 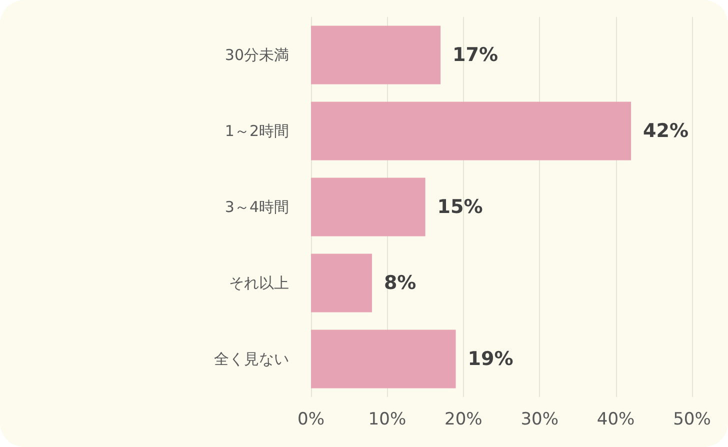 What do you see at coordinates (256, 207) in the screenshot?
I see `y-tick-label: 3～4時間` at bounding box center [256, 207].